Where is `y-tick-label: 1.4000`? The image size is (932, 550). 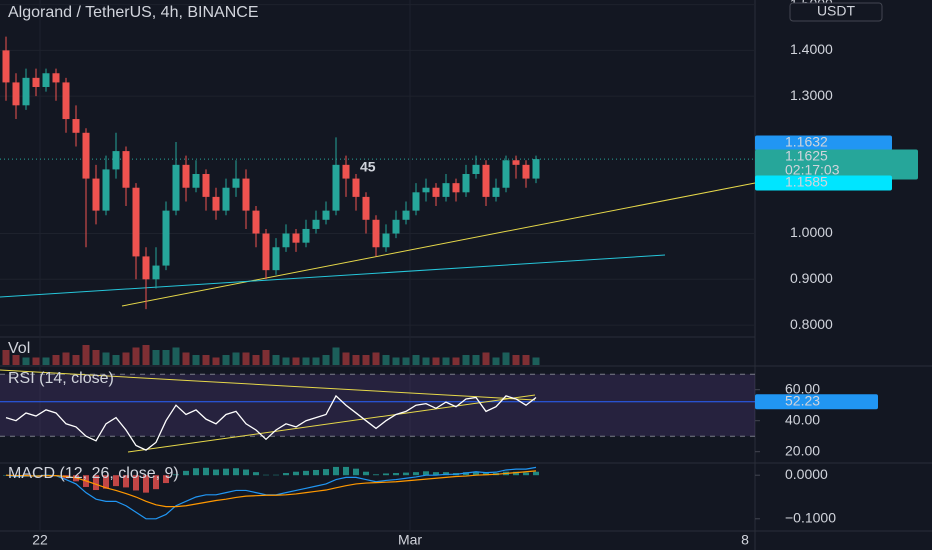
y-tick-label: 1.4000 is located at coordinates (811, 49).